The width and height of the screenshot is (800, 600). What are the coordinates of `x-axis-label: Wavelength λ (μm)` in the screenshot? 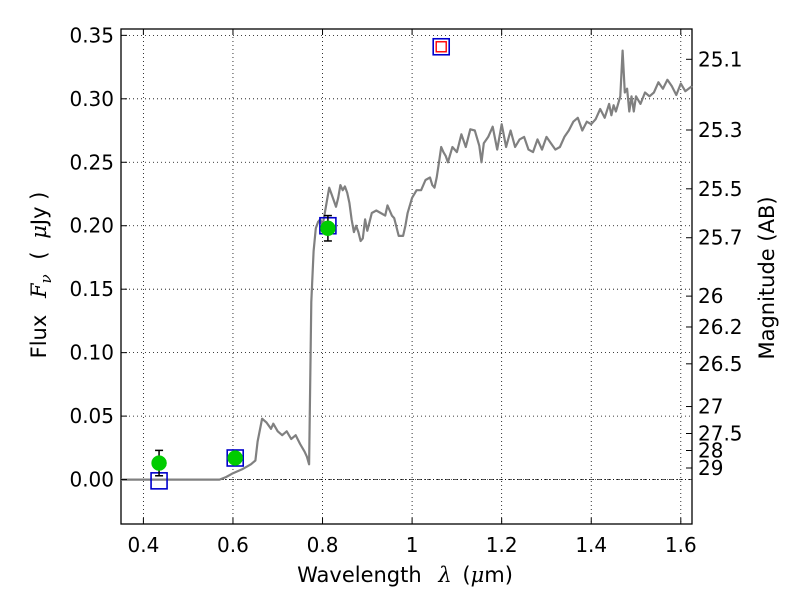 It's located at (405, 575).